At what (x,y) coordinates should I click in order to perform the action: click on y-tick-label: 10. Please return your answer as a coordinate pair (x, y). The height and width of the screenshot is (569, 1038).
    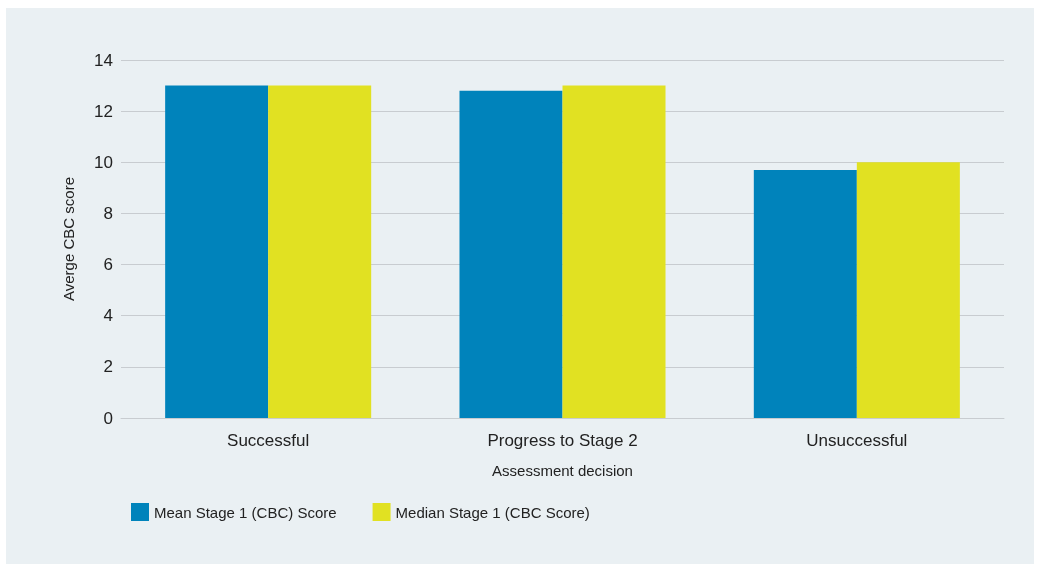
    Looking at the image, I should click on (103, 162).